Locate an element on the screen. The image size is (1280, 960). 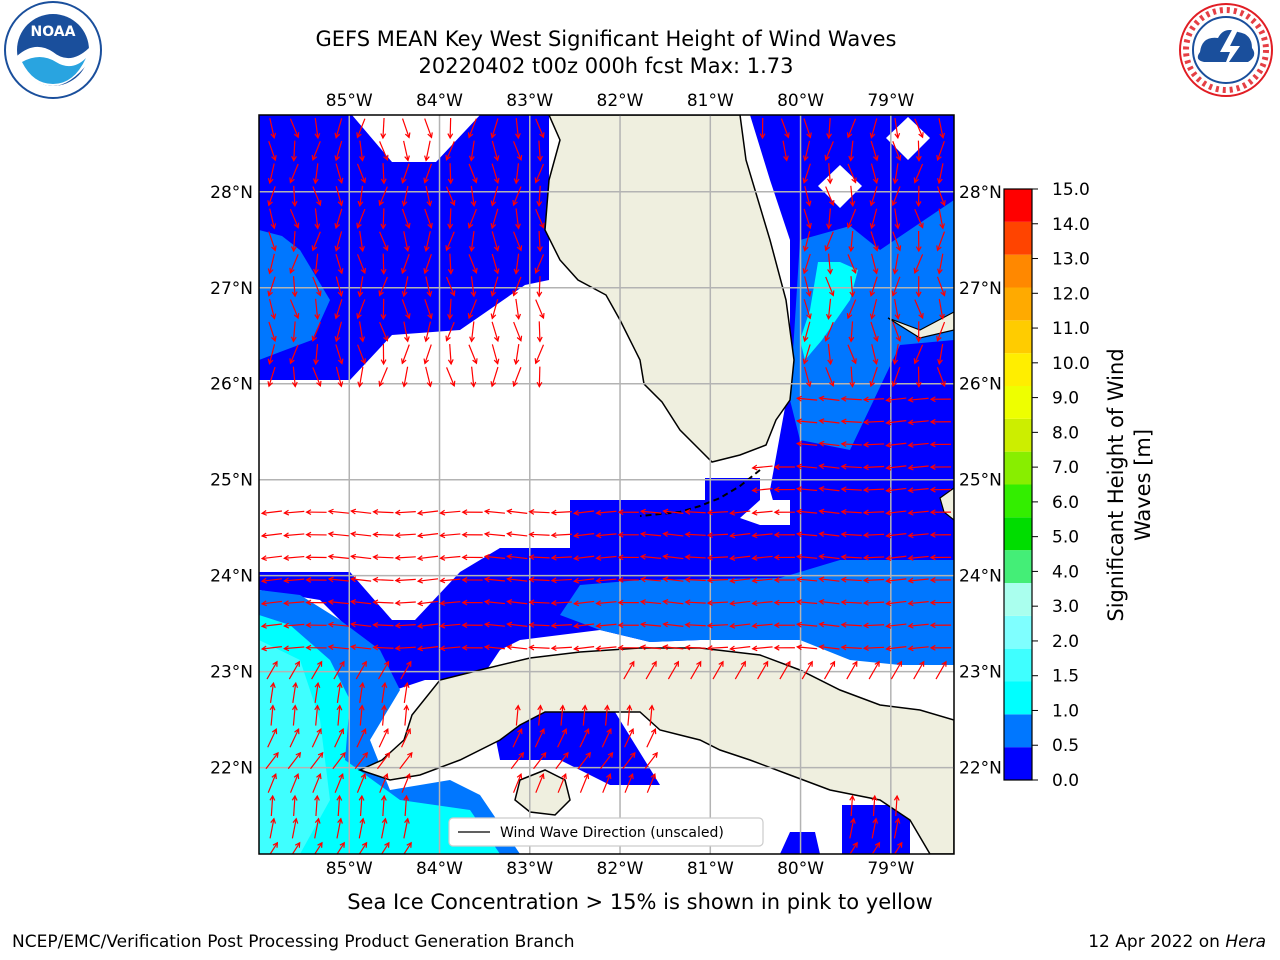
colorbar-tick-label: 1.0 is located at coordinates (1065, 711).